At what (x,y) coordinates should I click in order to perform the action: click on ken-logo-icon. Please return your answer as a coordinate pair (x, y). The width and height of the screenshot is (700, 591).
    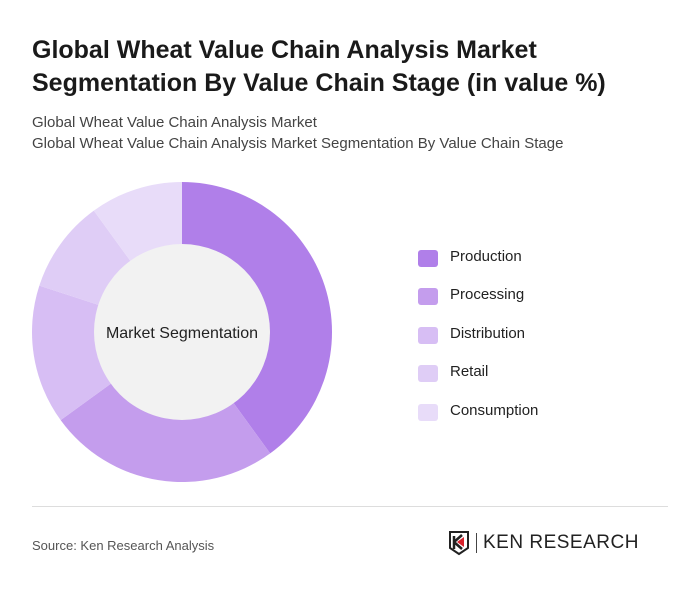
    Looking at the image, I should click on (459, 543).